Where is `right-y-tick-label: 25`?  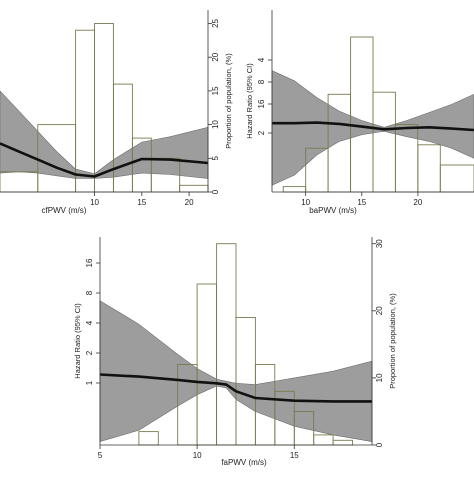
right-y-tick-label: 25 is located at coordinates (215, 22).